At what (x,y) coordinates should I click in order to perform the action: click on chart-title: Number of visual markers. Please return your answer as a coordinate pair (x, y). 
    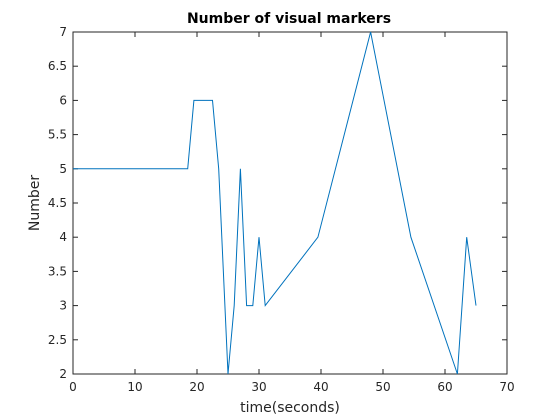
    Looking at the image, I should click on (289, 19).